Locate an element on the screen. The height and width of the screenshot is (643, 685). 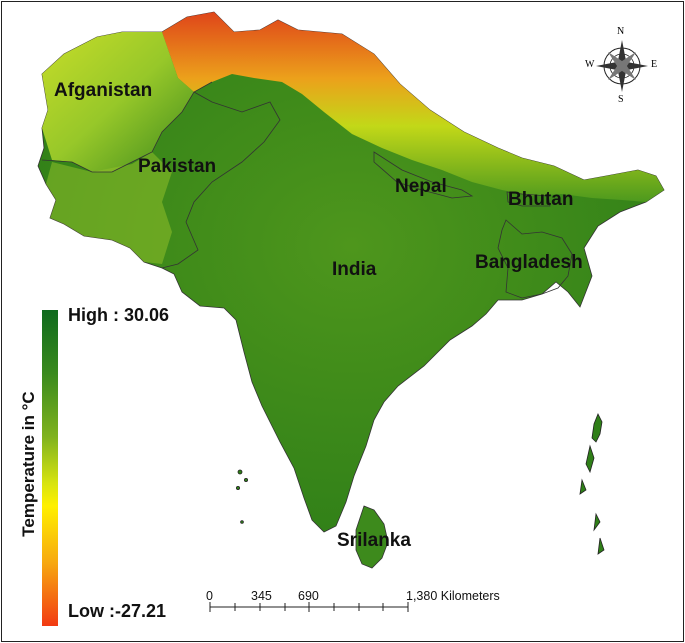
scale-label-345: 345 is located at coordinates (261, 596).